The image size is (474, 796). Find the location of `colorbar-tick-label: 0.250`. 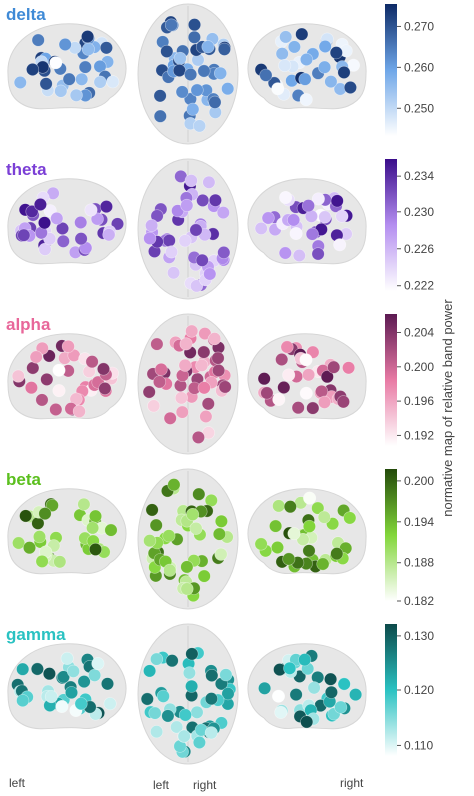

colorbar-tick-label: 0.250 is located at coordinates (419, 108).